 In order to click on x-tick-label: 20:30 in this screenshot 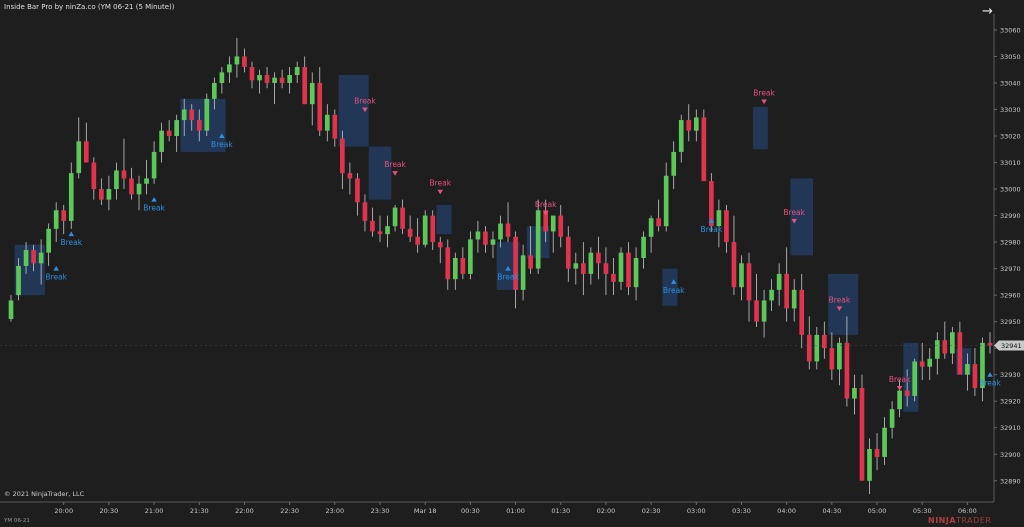, I will do `click(109, 511)`.